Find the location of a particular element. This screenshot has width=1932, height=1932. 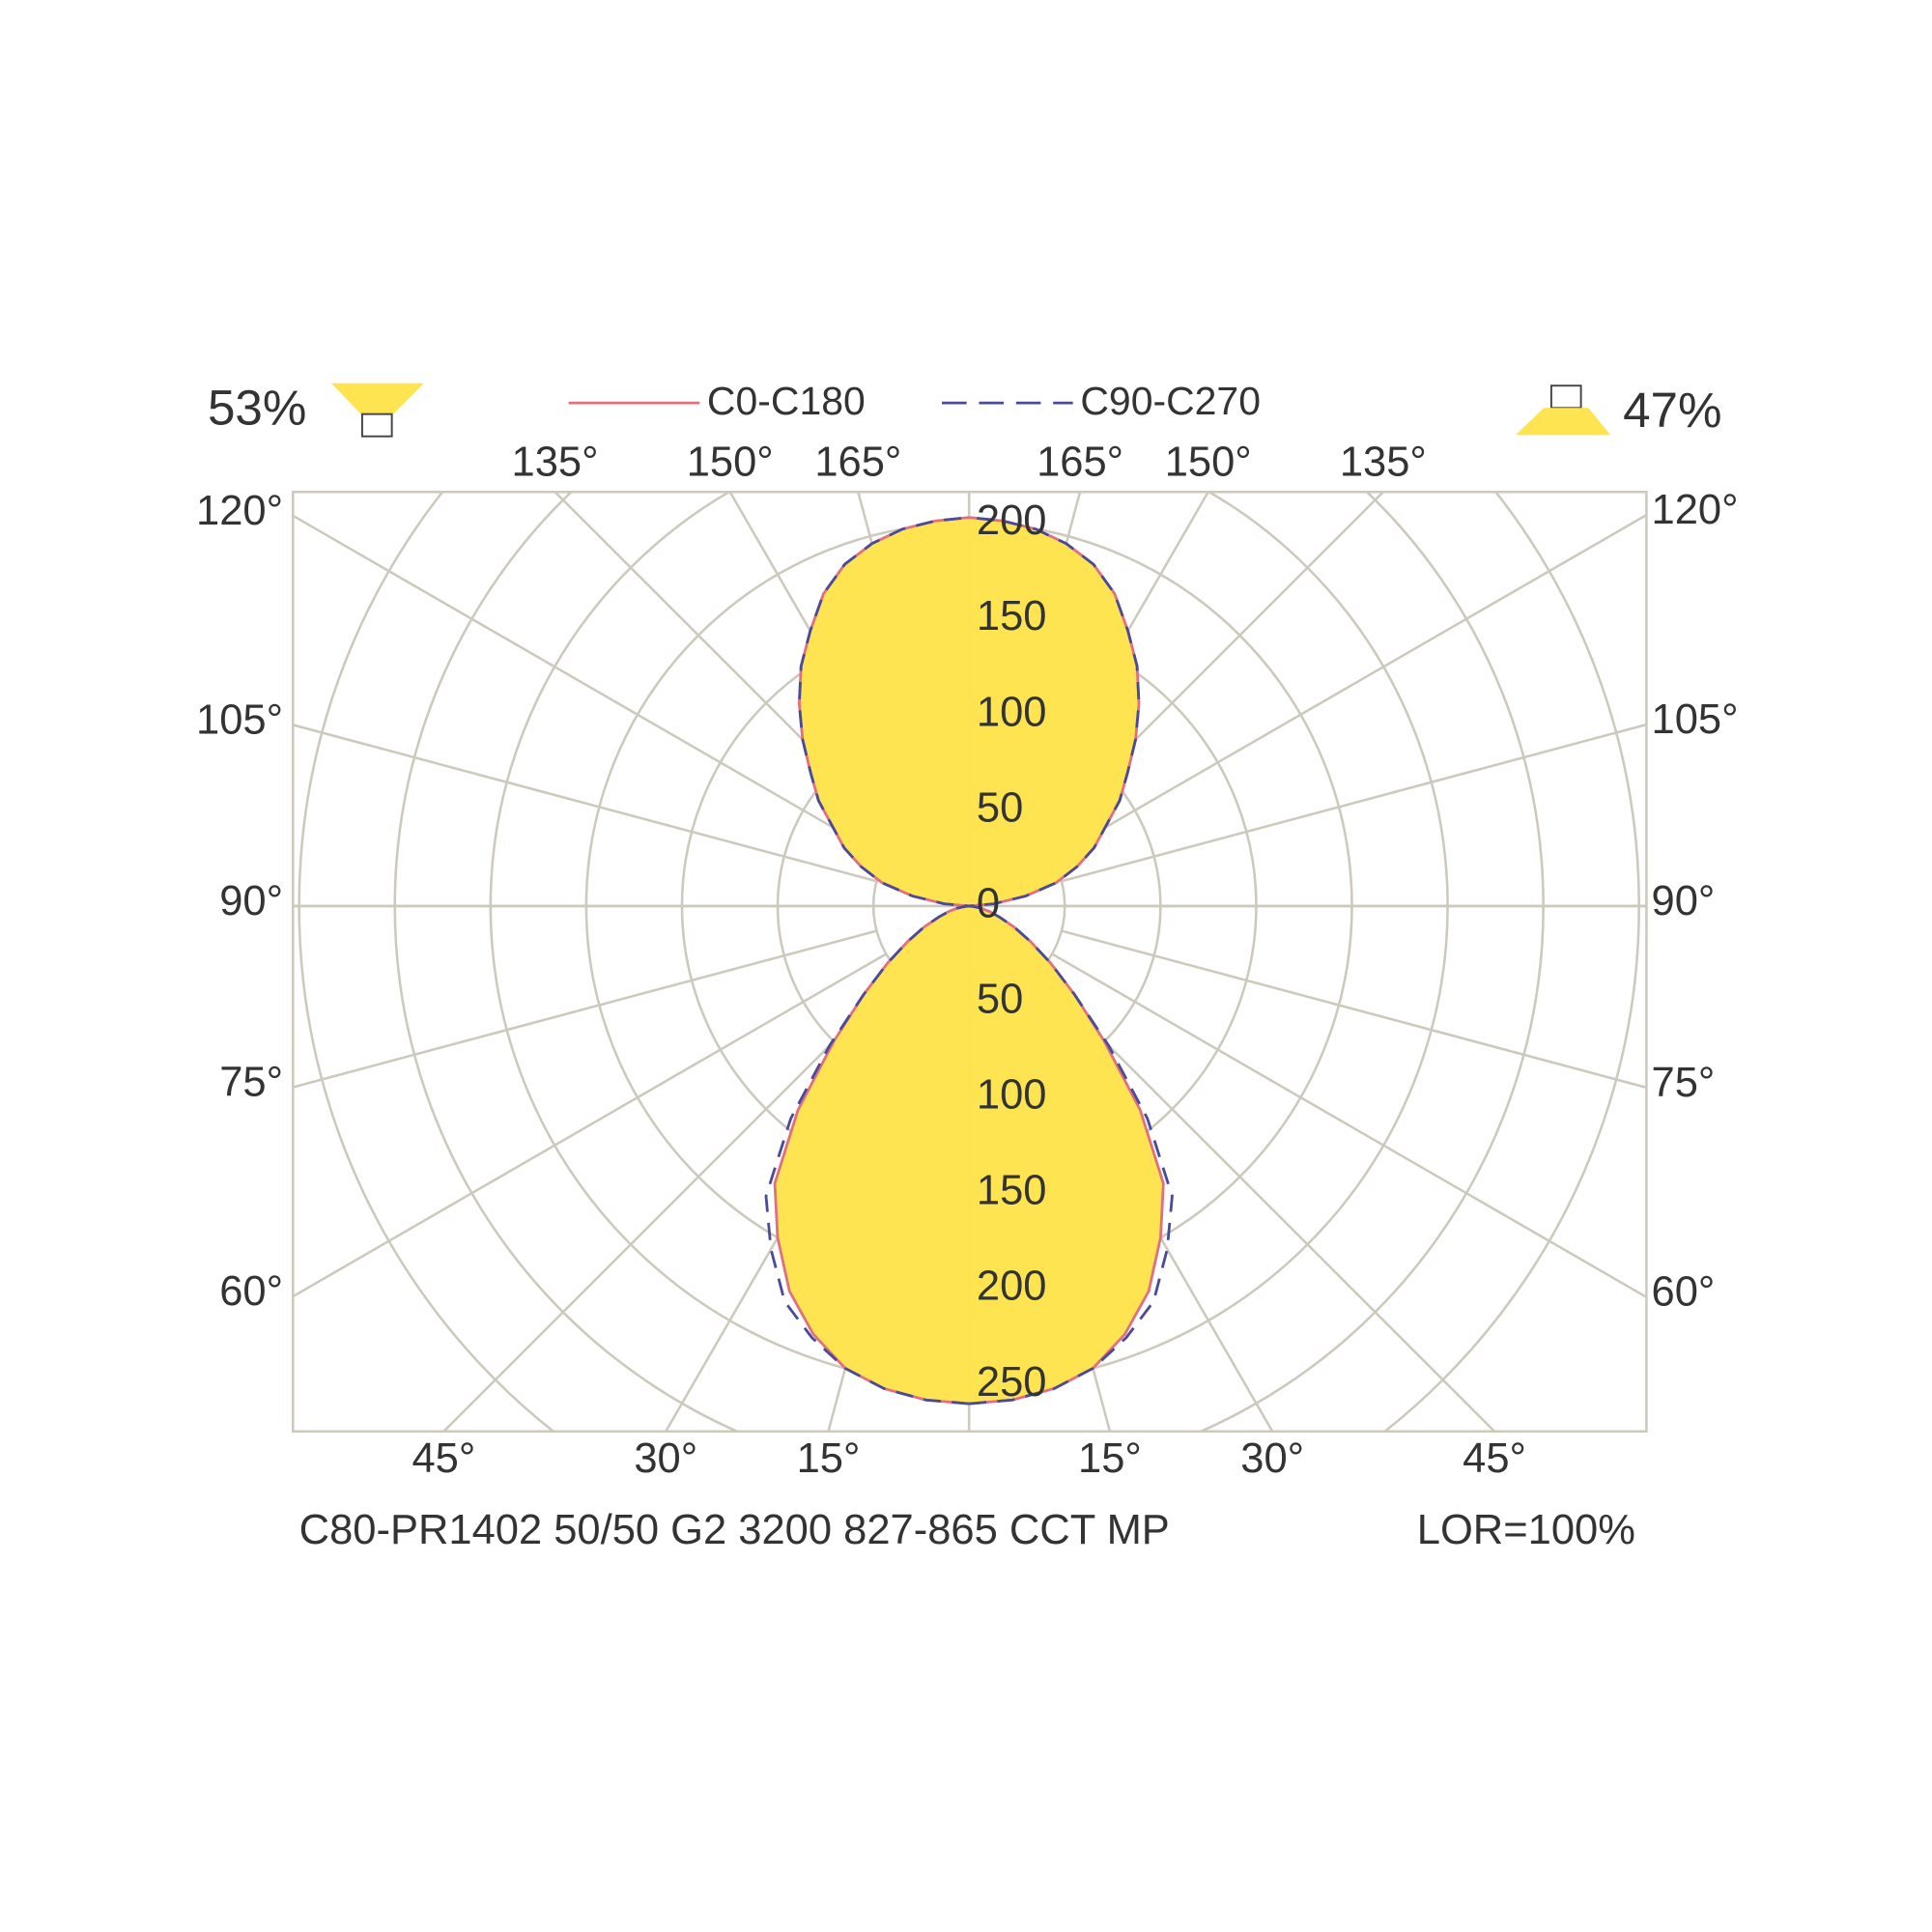

plot is located at coordinates (969, 961).